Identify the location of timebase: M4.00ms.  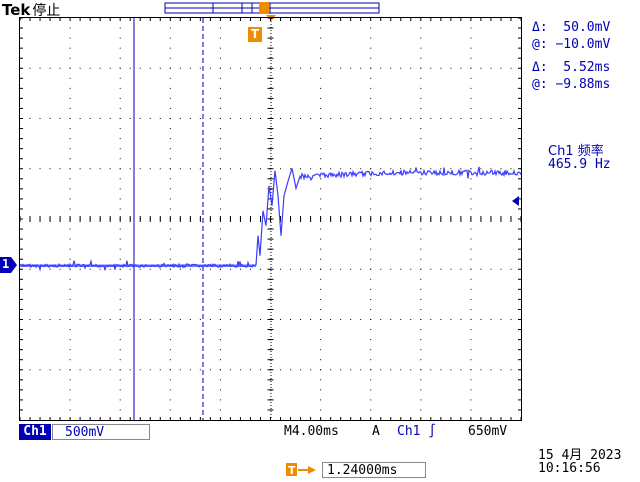
(311, 431).